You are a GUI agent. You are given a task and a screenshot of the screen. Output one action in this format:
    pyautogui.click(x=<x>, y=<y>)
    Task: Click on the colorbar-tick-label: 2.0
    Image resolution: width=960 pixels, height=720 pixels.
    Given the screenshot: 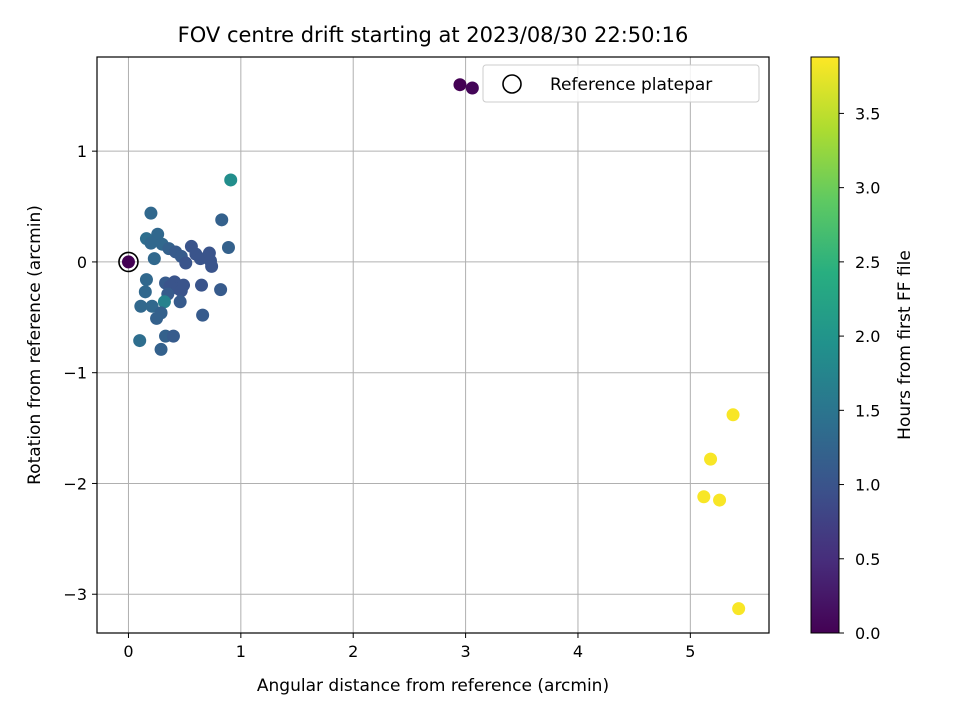 What is the action you would take?
    pyautogui.click(x=867, y=336)
    